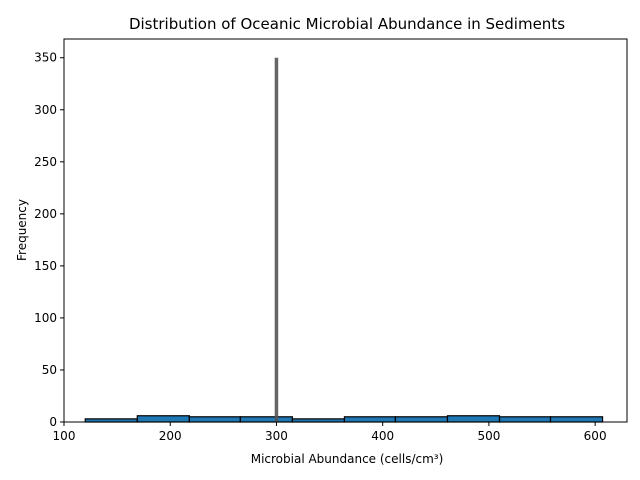  I want to click on y-axis-ticks: 0 50 100 150 200 250 300 350, so click(49, 240).